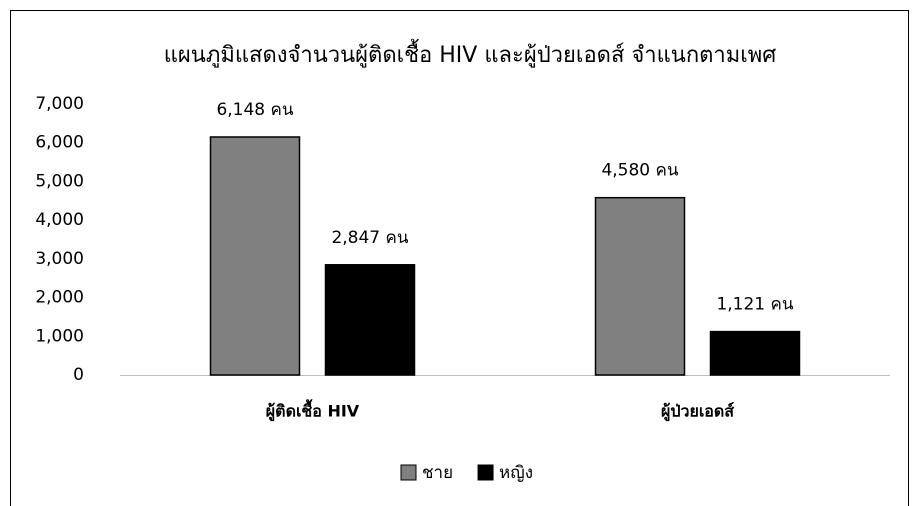 The height and width of the screenshot is (506, 920). What do you see at coordinates (59, 259) in the screenshot?
I see `y-tick-label: 3,000` at bounding box center [59, 259].